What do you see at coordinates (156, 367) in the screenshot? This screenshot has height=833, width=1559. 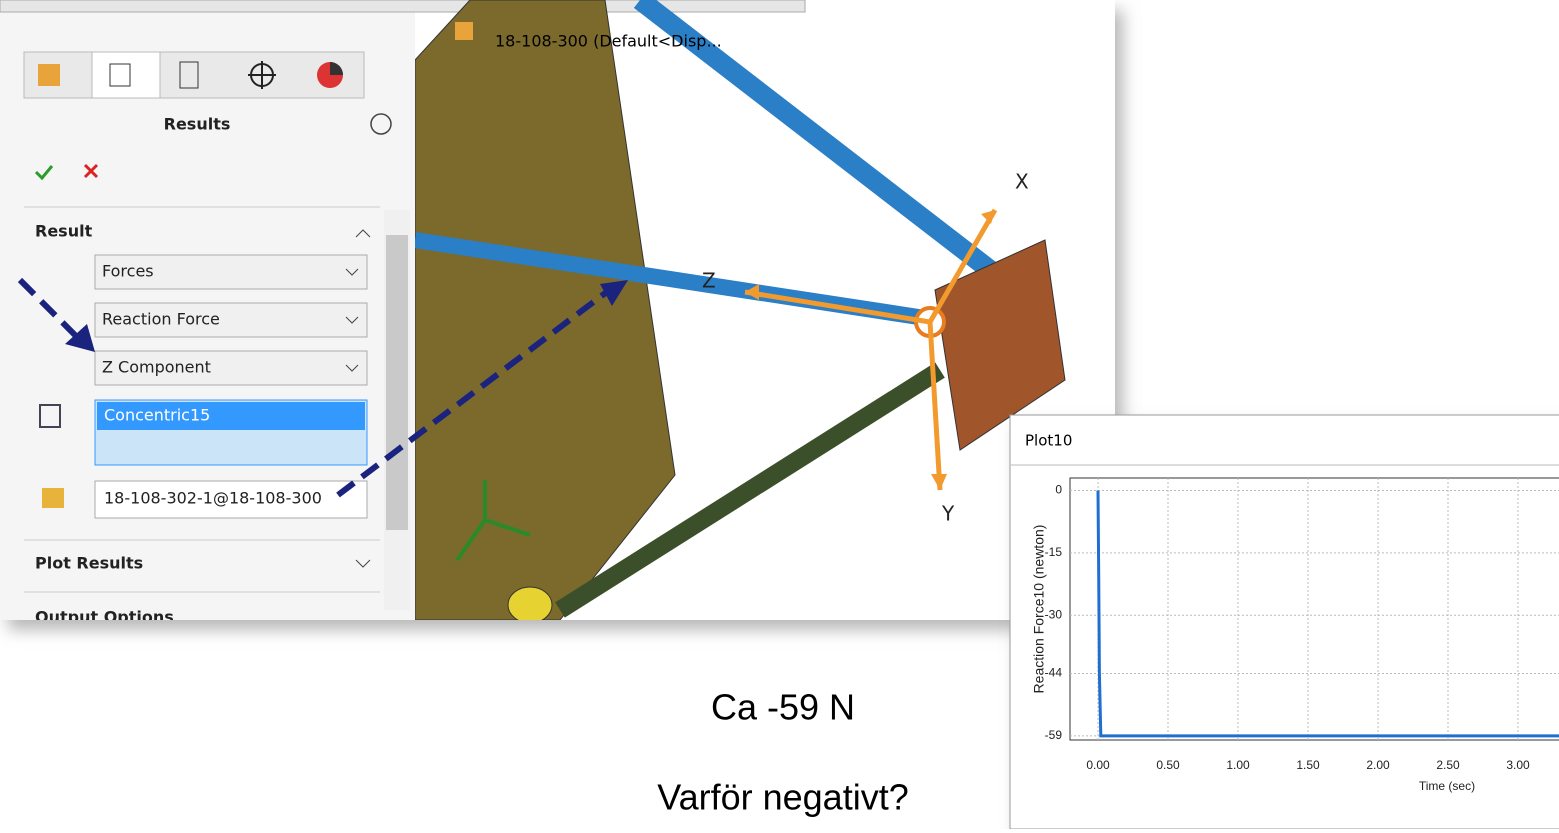 I see `dropdown: Z Component` at bounding box center [156, 367].